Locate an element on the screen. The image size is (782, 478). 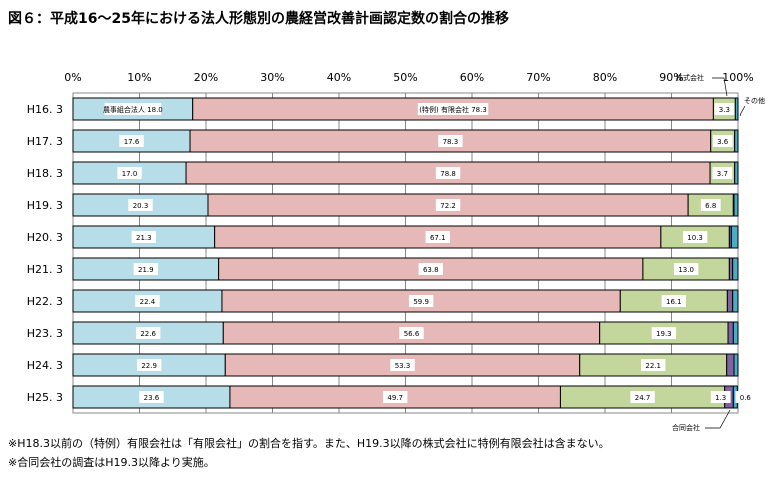
data-label: 17.0 is located at coordinates (130, 174).